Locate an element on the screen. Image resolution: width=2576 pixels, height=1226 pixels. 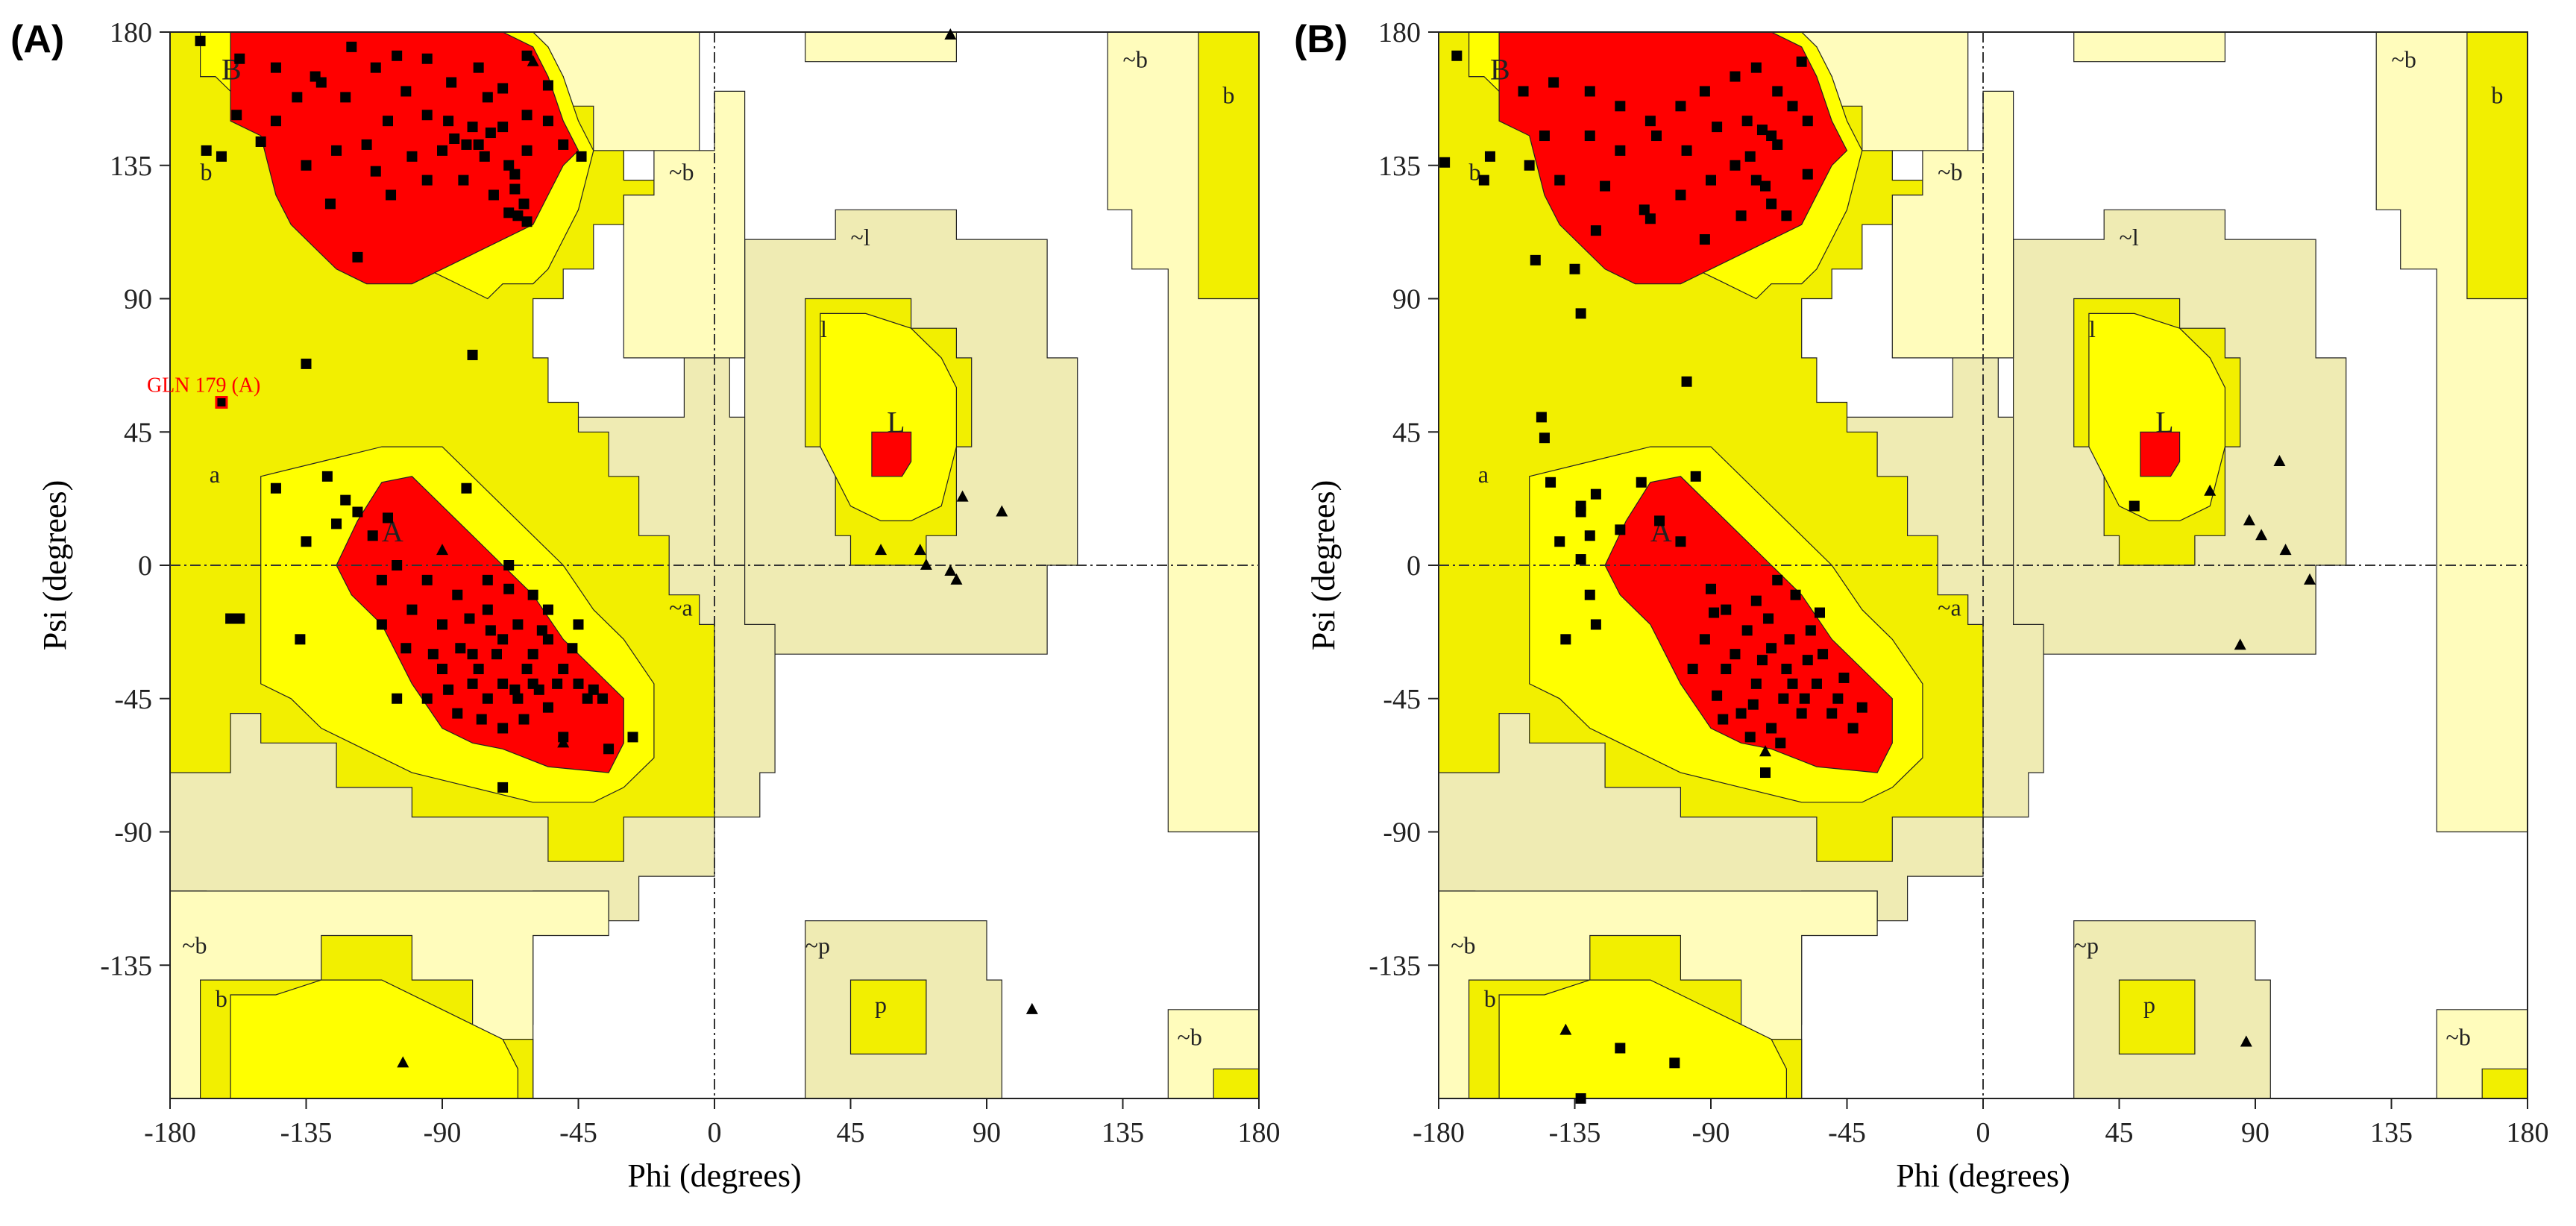
y-tick-label: -45 is located at coordinates (1402, 699).